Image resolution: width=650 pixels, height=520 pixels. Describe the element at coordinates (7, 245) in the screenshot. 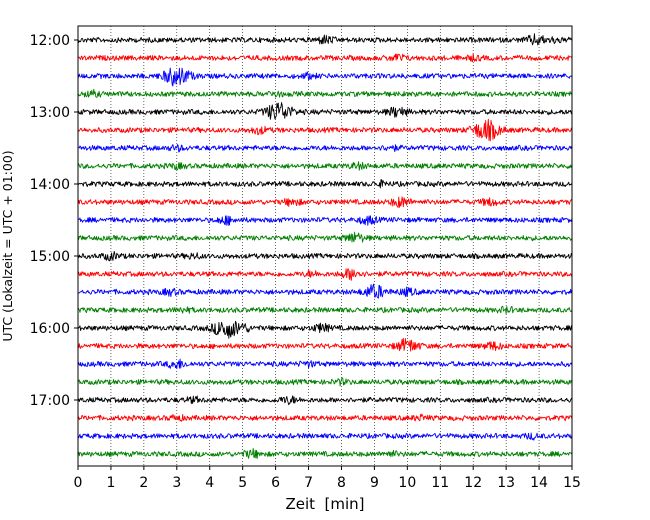

I see `y-axis-label: UTC (Lokalzeit = UTC + 01:00)` at that location.